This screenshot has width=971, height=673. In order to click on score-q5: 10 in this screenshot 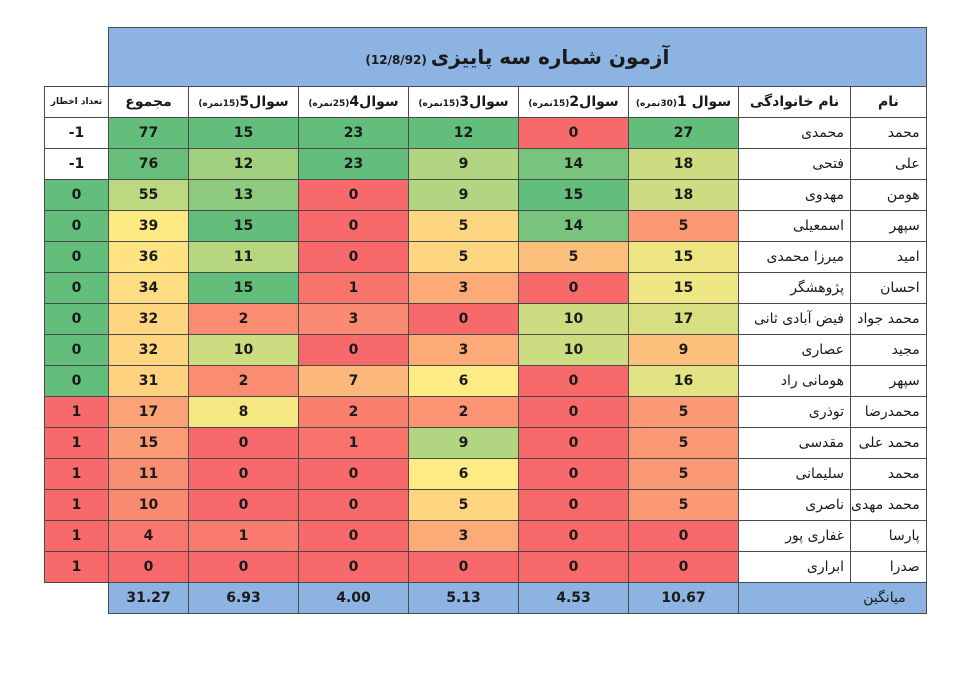, I will do `click(243, 350)`.